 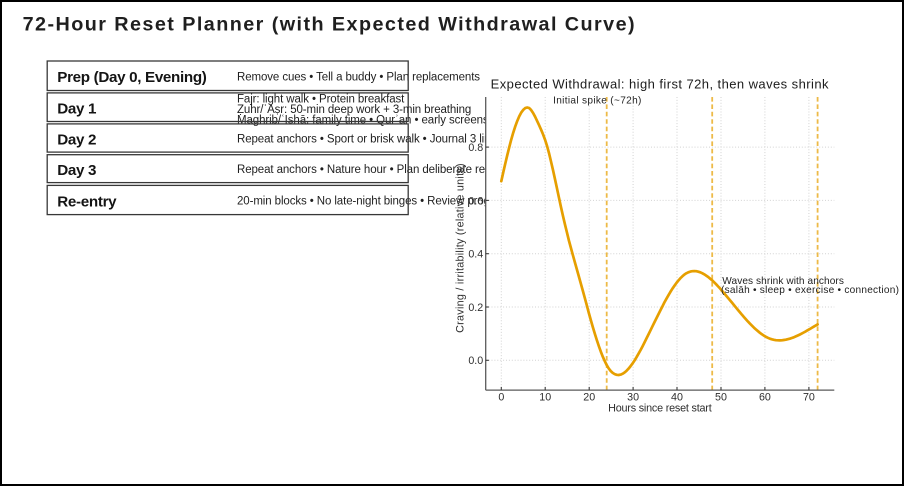 I want to click on svg-text: Re-entry, so click(x=87, y=201).